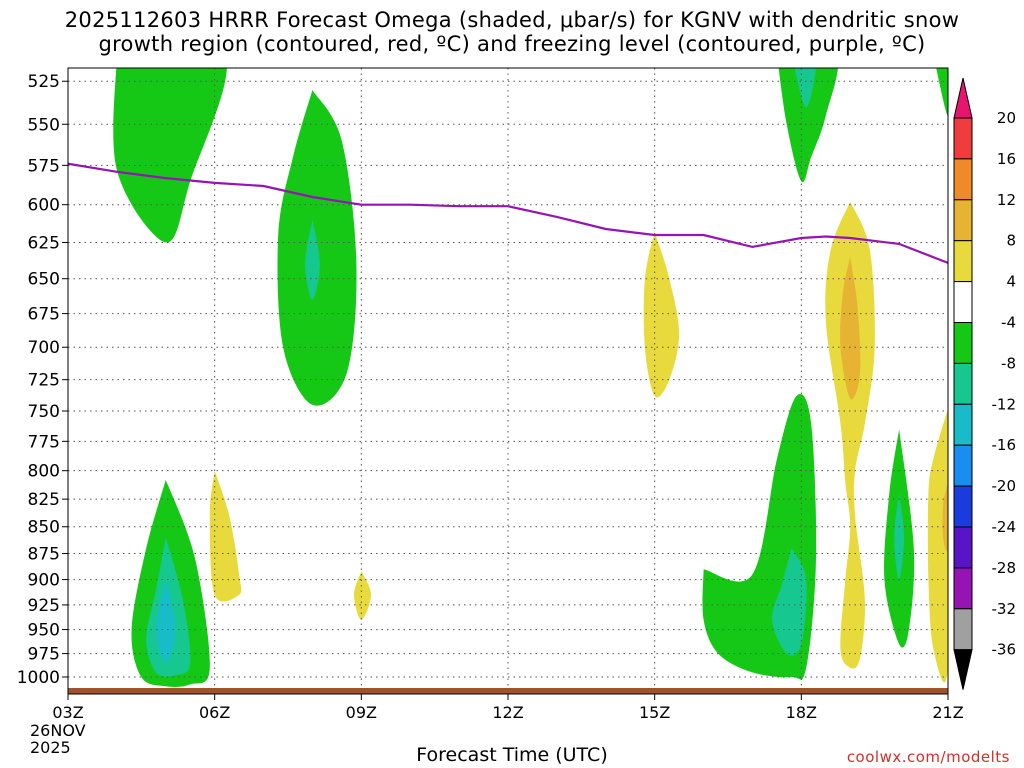 This screenshot has height=768, width=1024. What do you see at coordinates (44, 500) in the screenshot?
I see `y-tick-label-825: 825` at bounding box center [44, 500].